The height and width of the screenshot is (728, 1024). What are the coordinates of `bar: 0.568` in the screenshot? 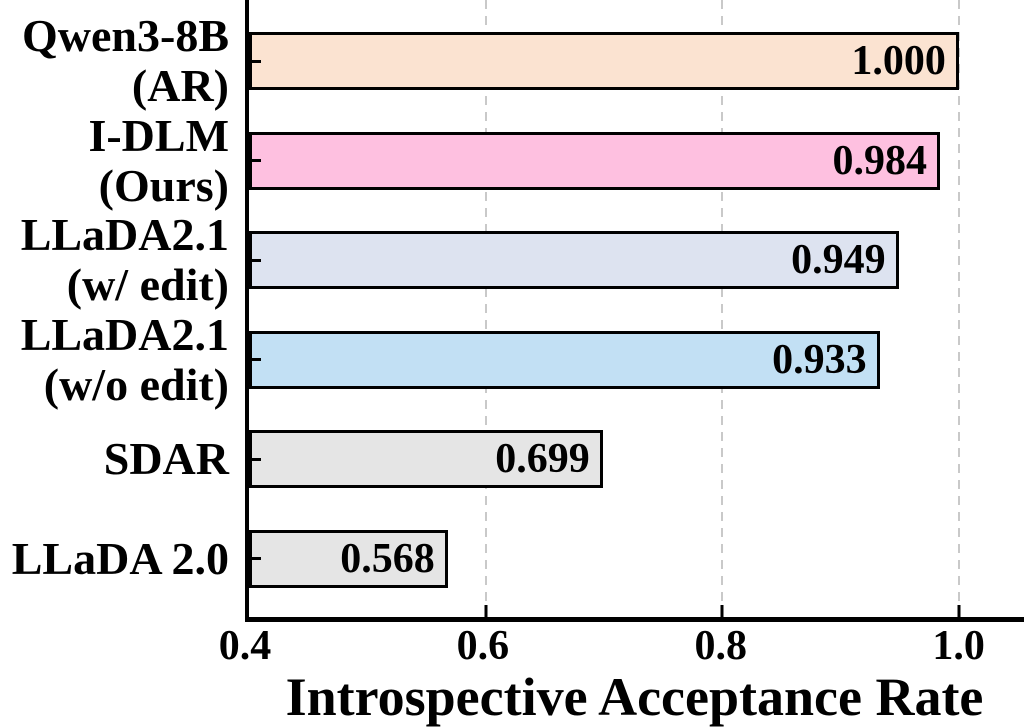 It's located at (348, 559).